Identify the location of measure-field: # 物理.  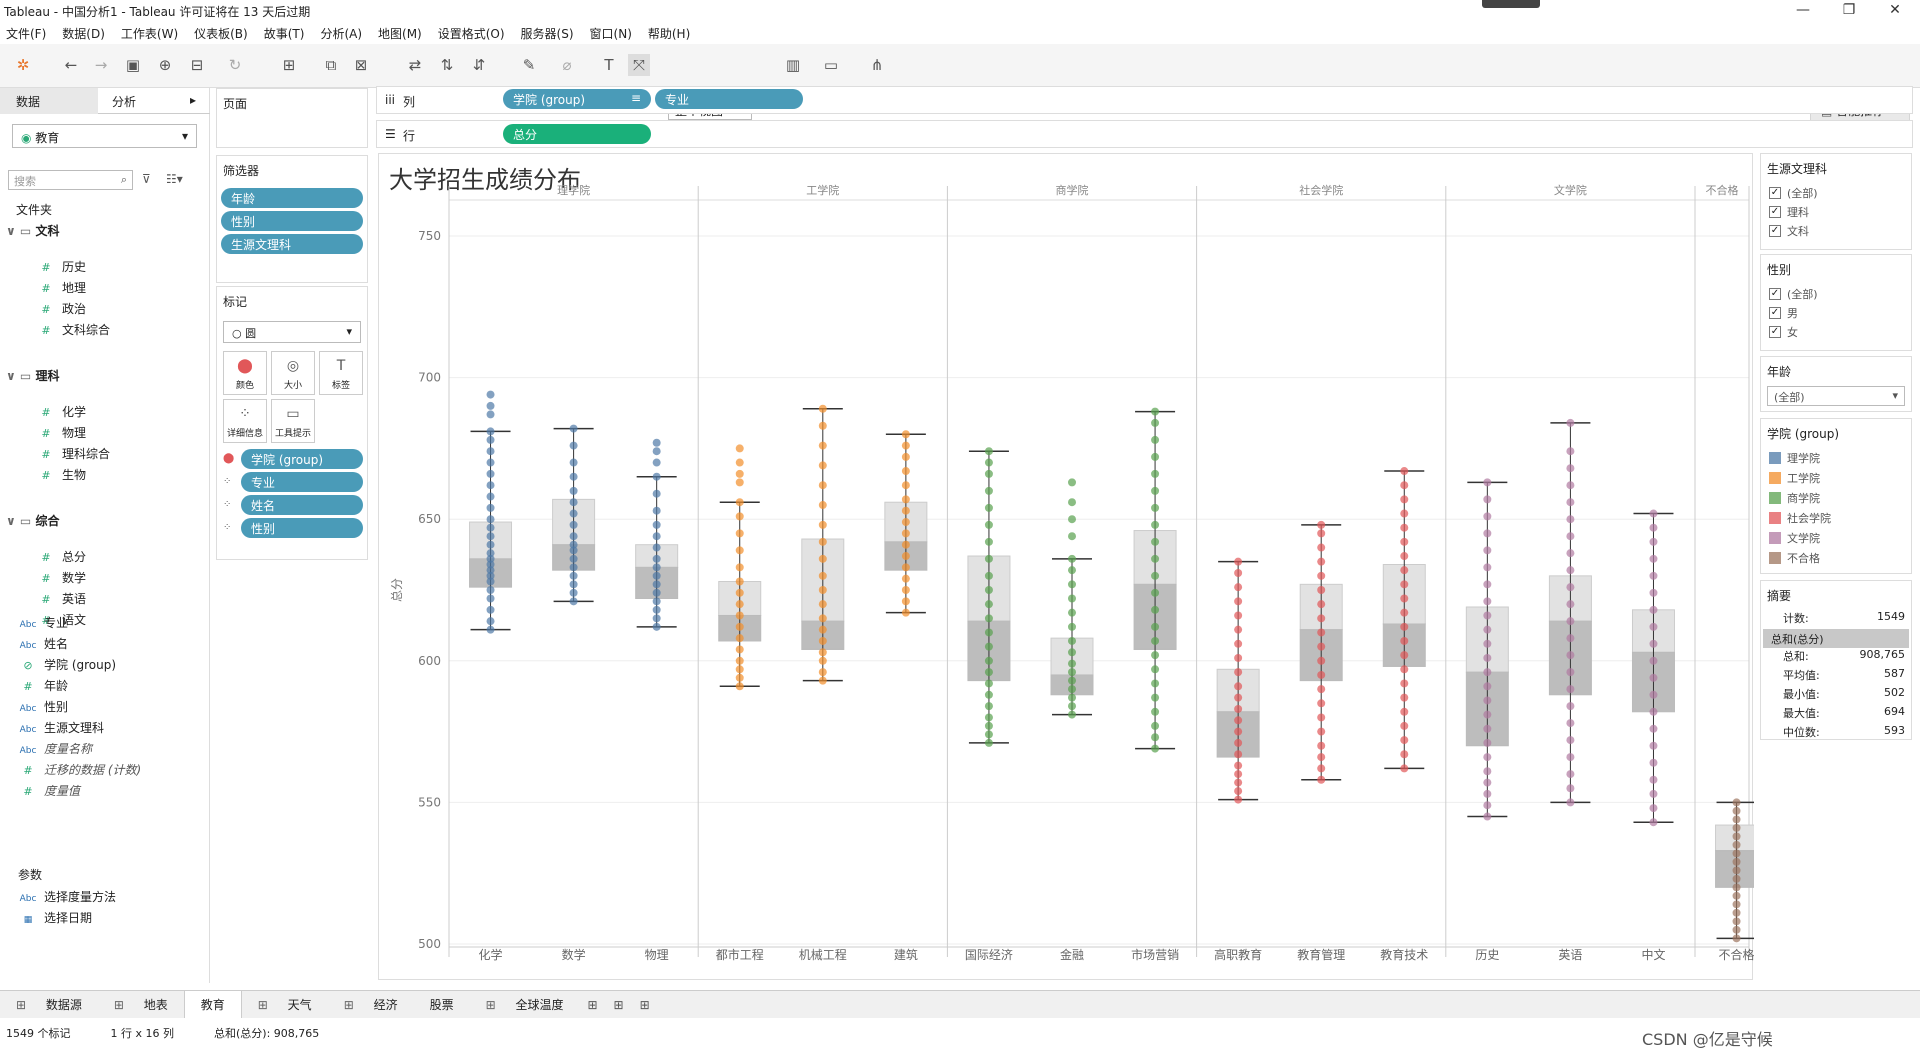
(61, 434).